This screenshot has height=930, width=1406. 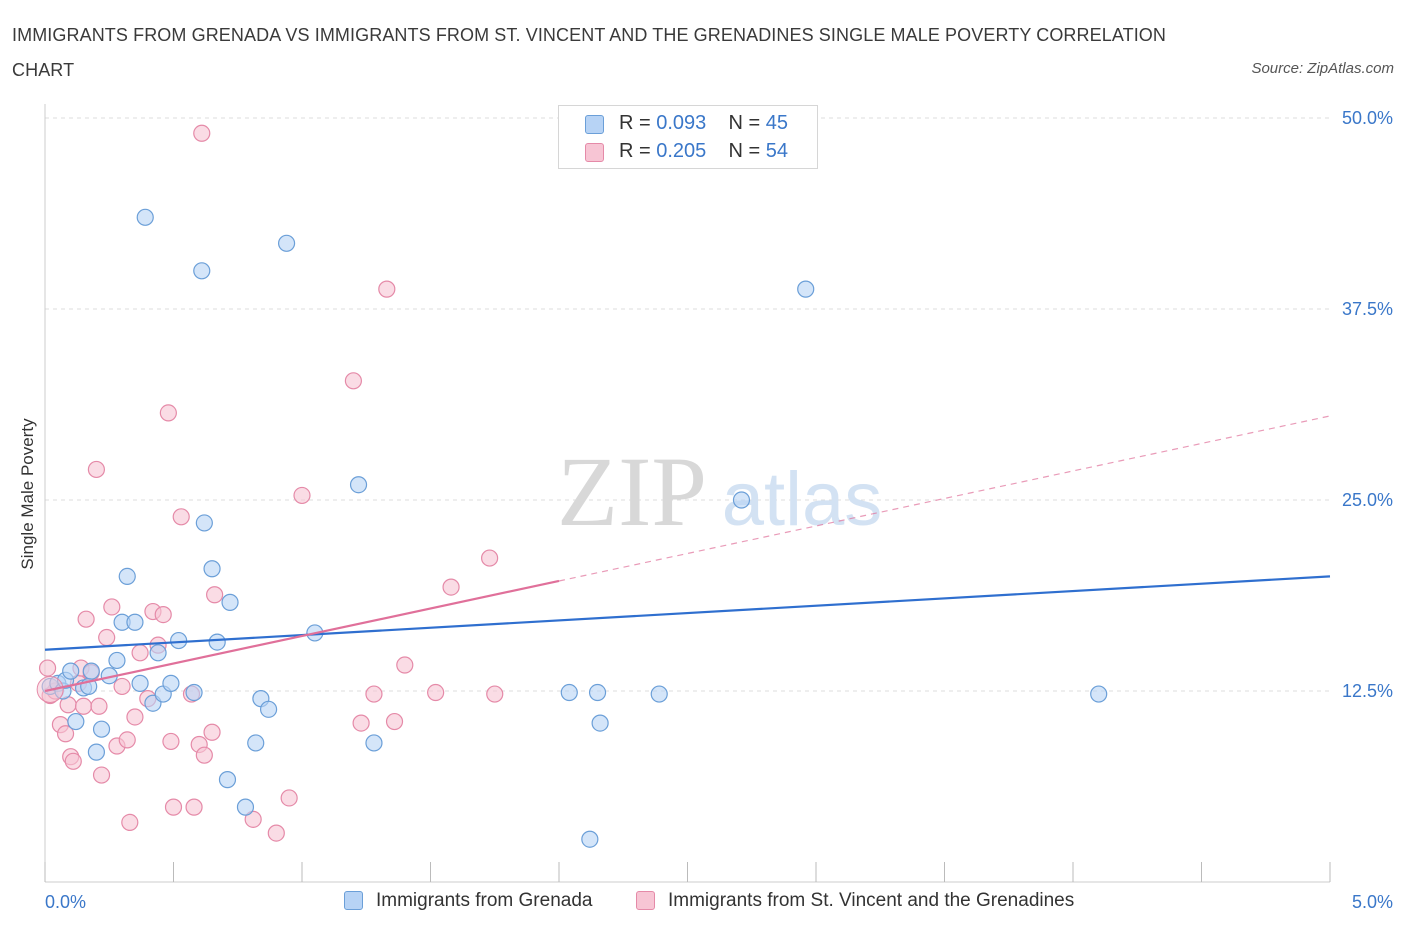 What do you see at coordinates (353, 900) in the screenshot?
I see `bottom-legend-swatch-blue` at bounding box center [353, 900].